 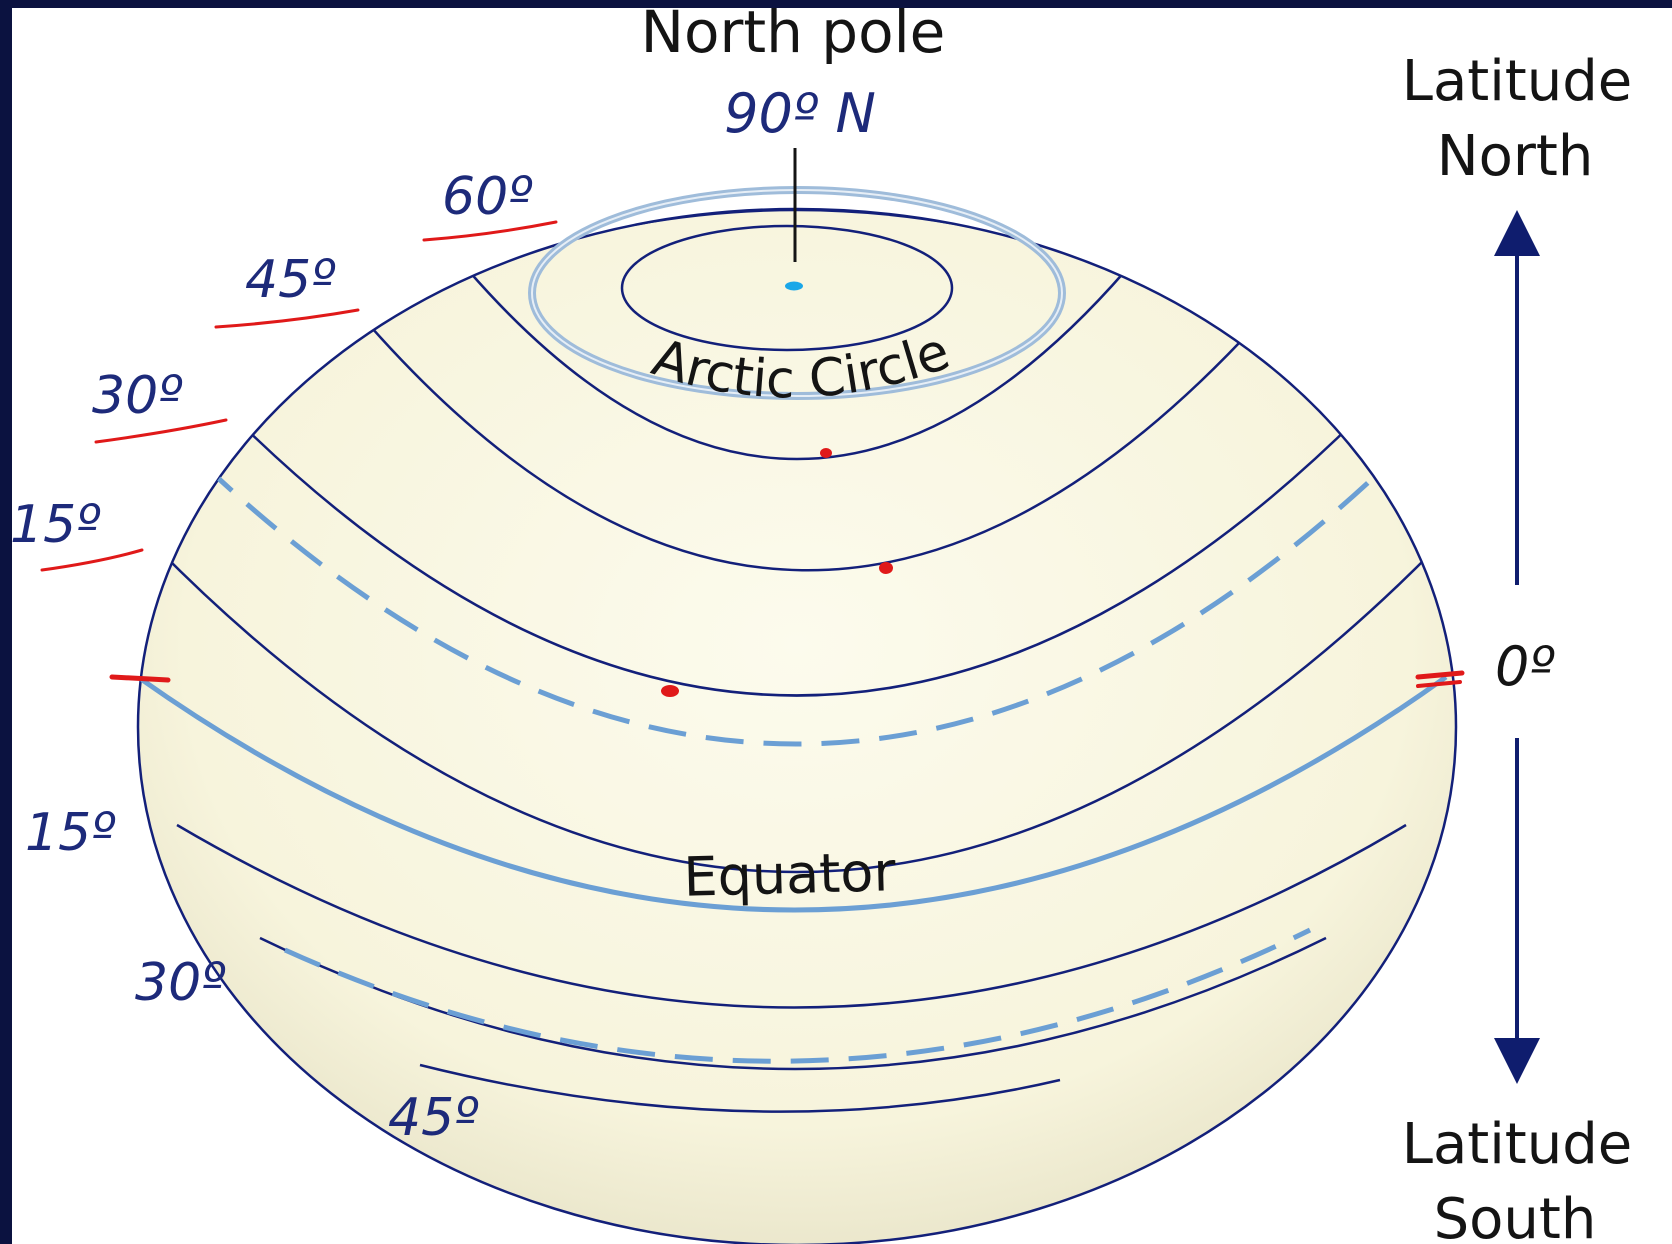 I want to click on latitude-30s-label: 30º, so click(x=180, y=983).